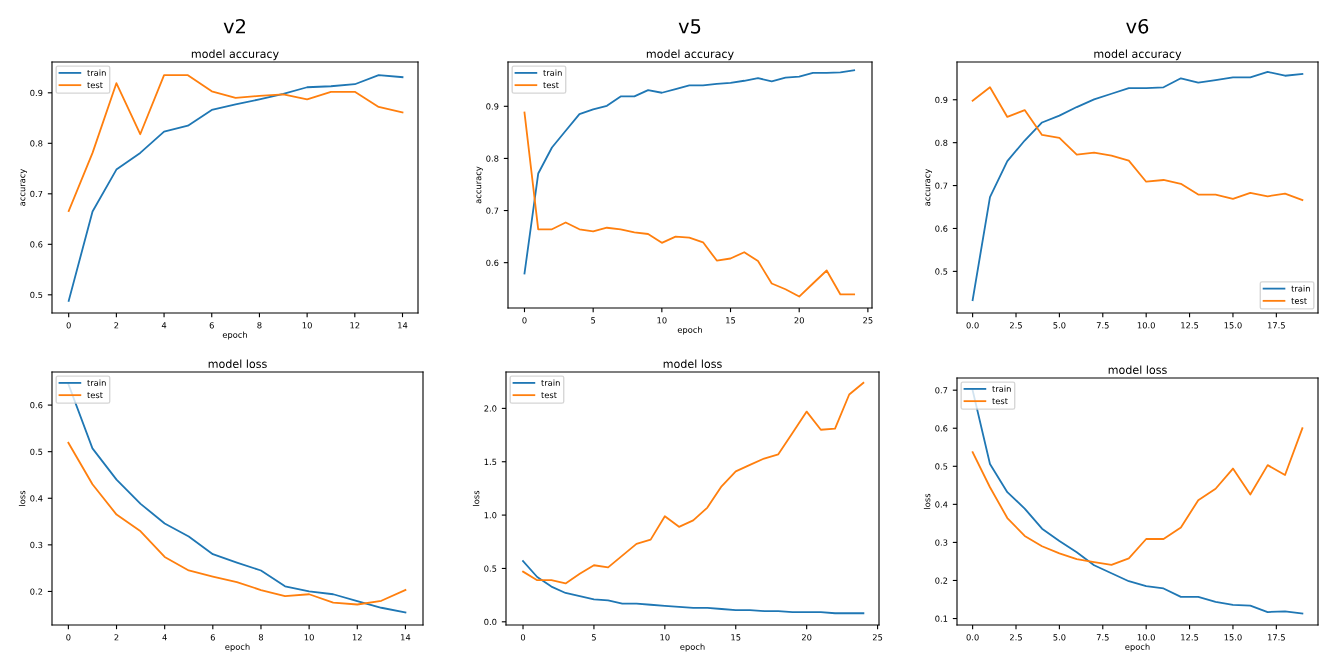 Image resolution: width=1328 pixels, height=659 pixels. Describe the element at coordinates (689, 26) in the screenshot. I see `chart-title: v5` at that location.